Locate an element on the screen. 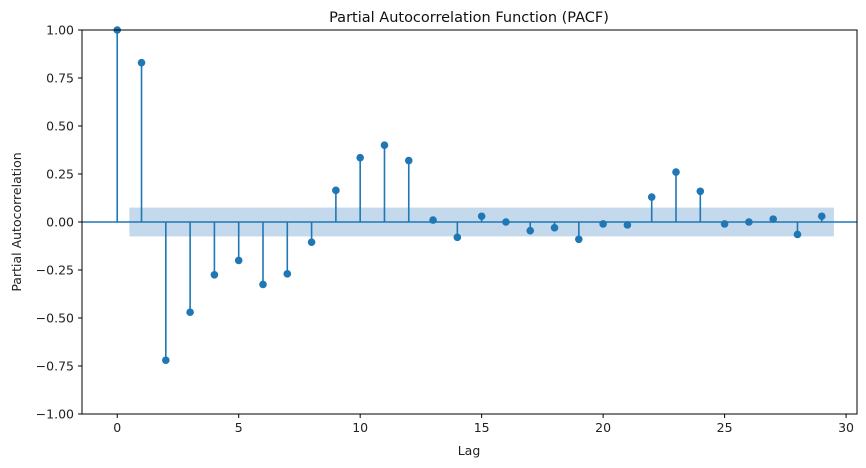  x-ticks: 0 5 10 15 20 25 30 is located at coordinates (483, 424).